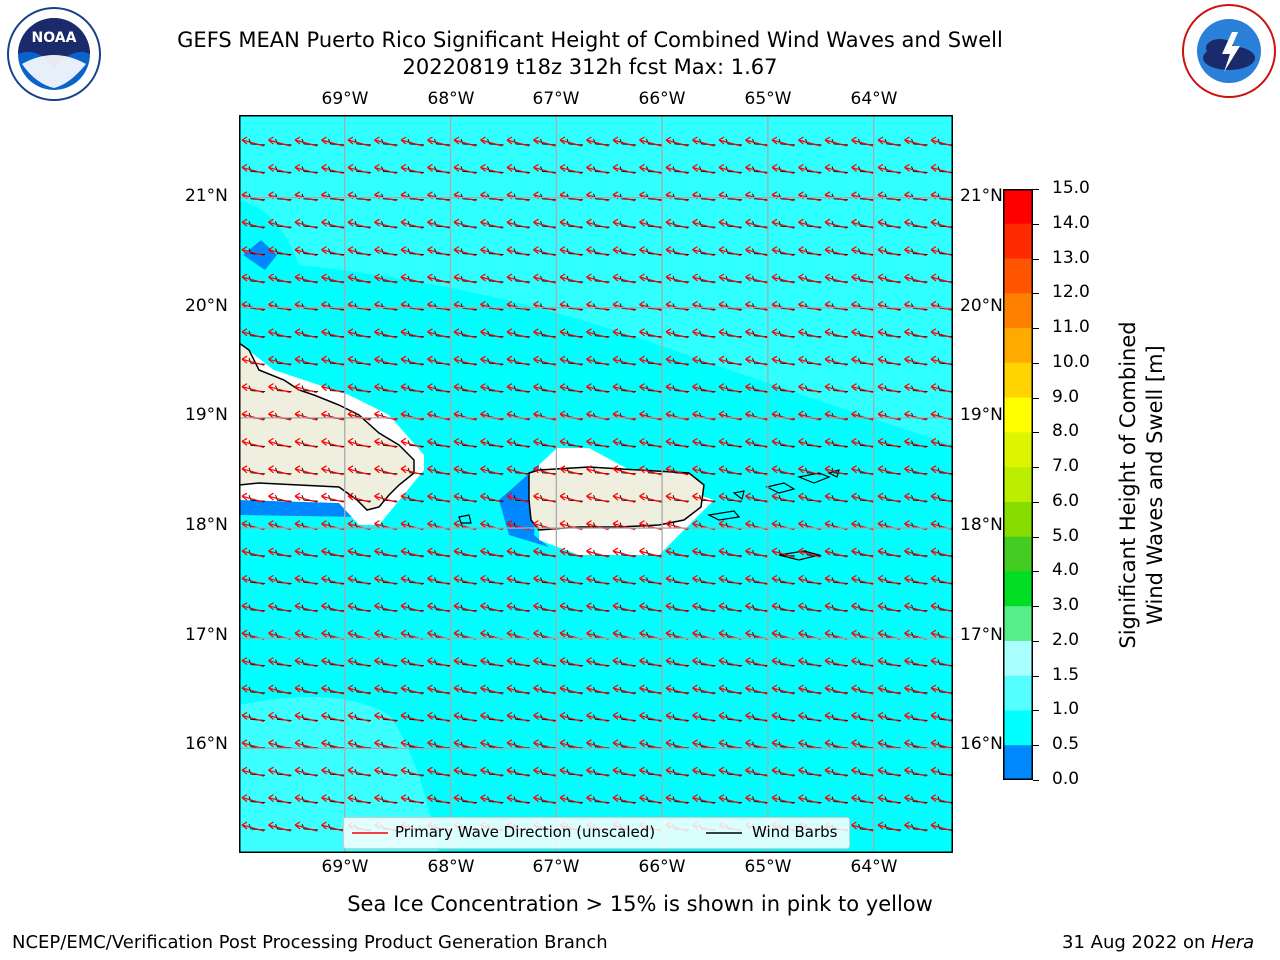 The width and height of the screenshot is (1280, 960). Describe the element at coordinates (795, 832) in the screenshot. I see `legend-wind-barbs: Wind Barbs` at that location.